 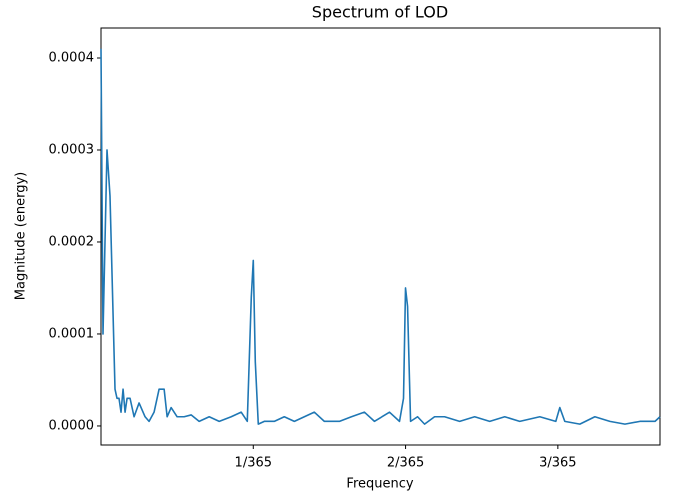 What do you see at coordinates (380, 12) in the screenshot?
I see `chart-title: Spectrum of LOD` at bounding box center [380, 12].